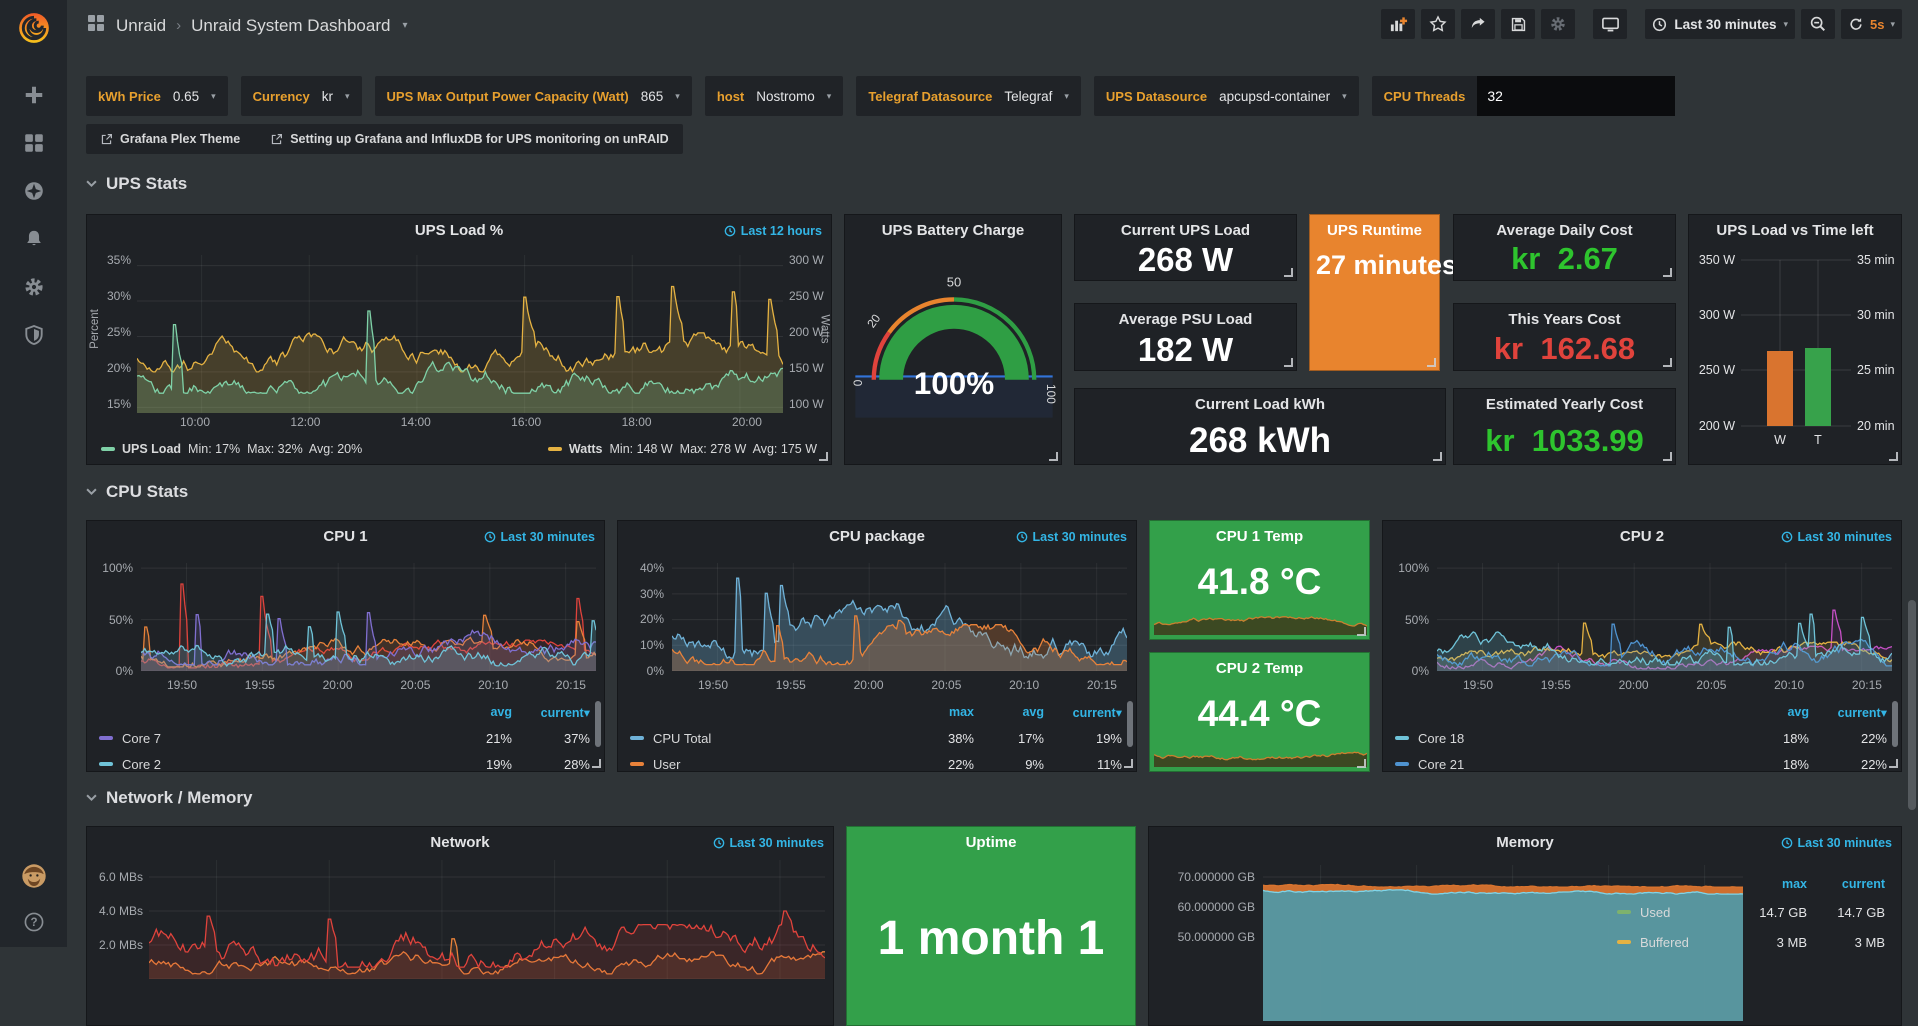 Image resolution: width=1918 pixels, height=1026 pixels. Describe the element at coordinates (186, 96) in the screenshot. I see `variable-value: 0.65` at that location.